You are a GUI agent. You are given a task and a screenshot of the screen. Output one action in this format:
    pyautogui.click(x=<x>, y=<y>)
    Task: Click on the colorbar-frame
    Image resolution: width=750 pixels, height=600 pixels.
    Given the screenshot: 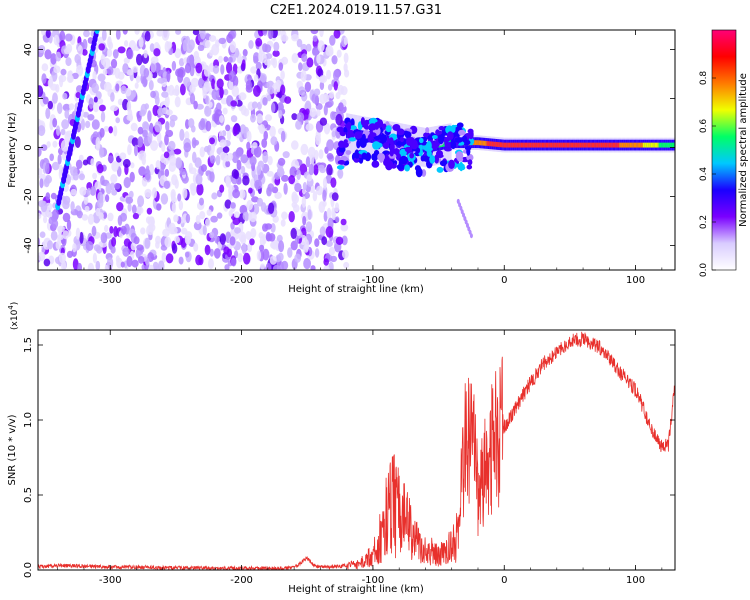 What is the action you would take?
    pyautogui.click(x=724, y=150)
    